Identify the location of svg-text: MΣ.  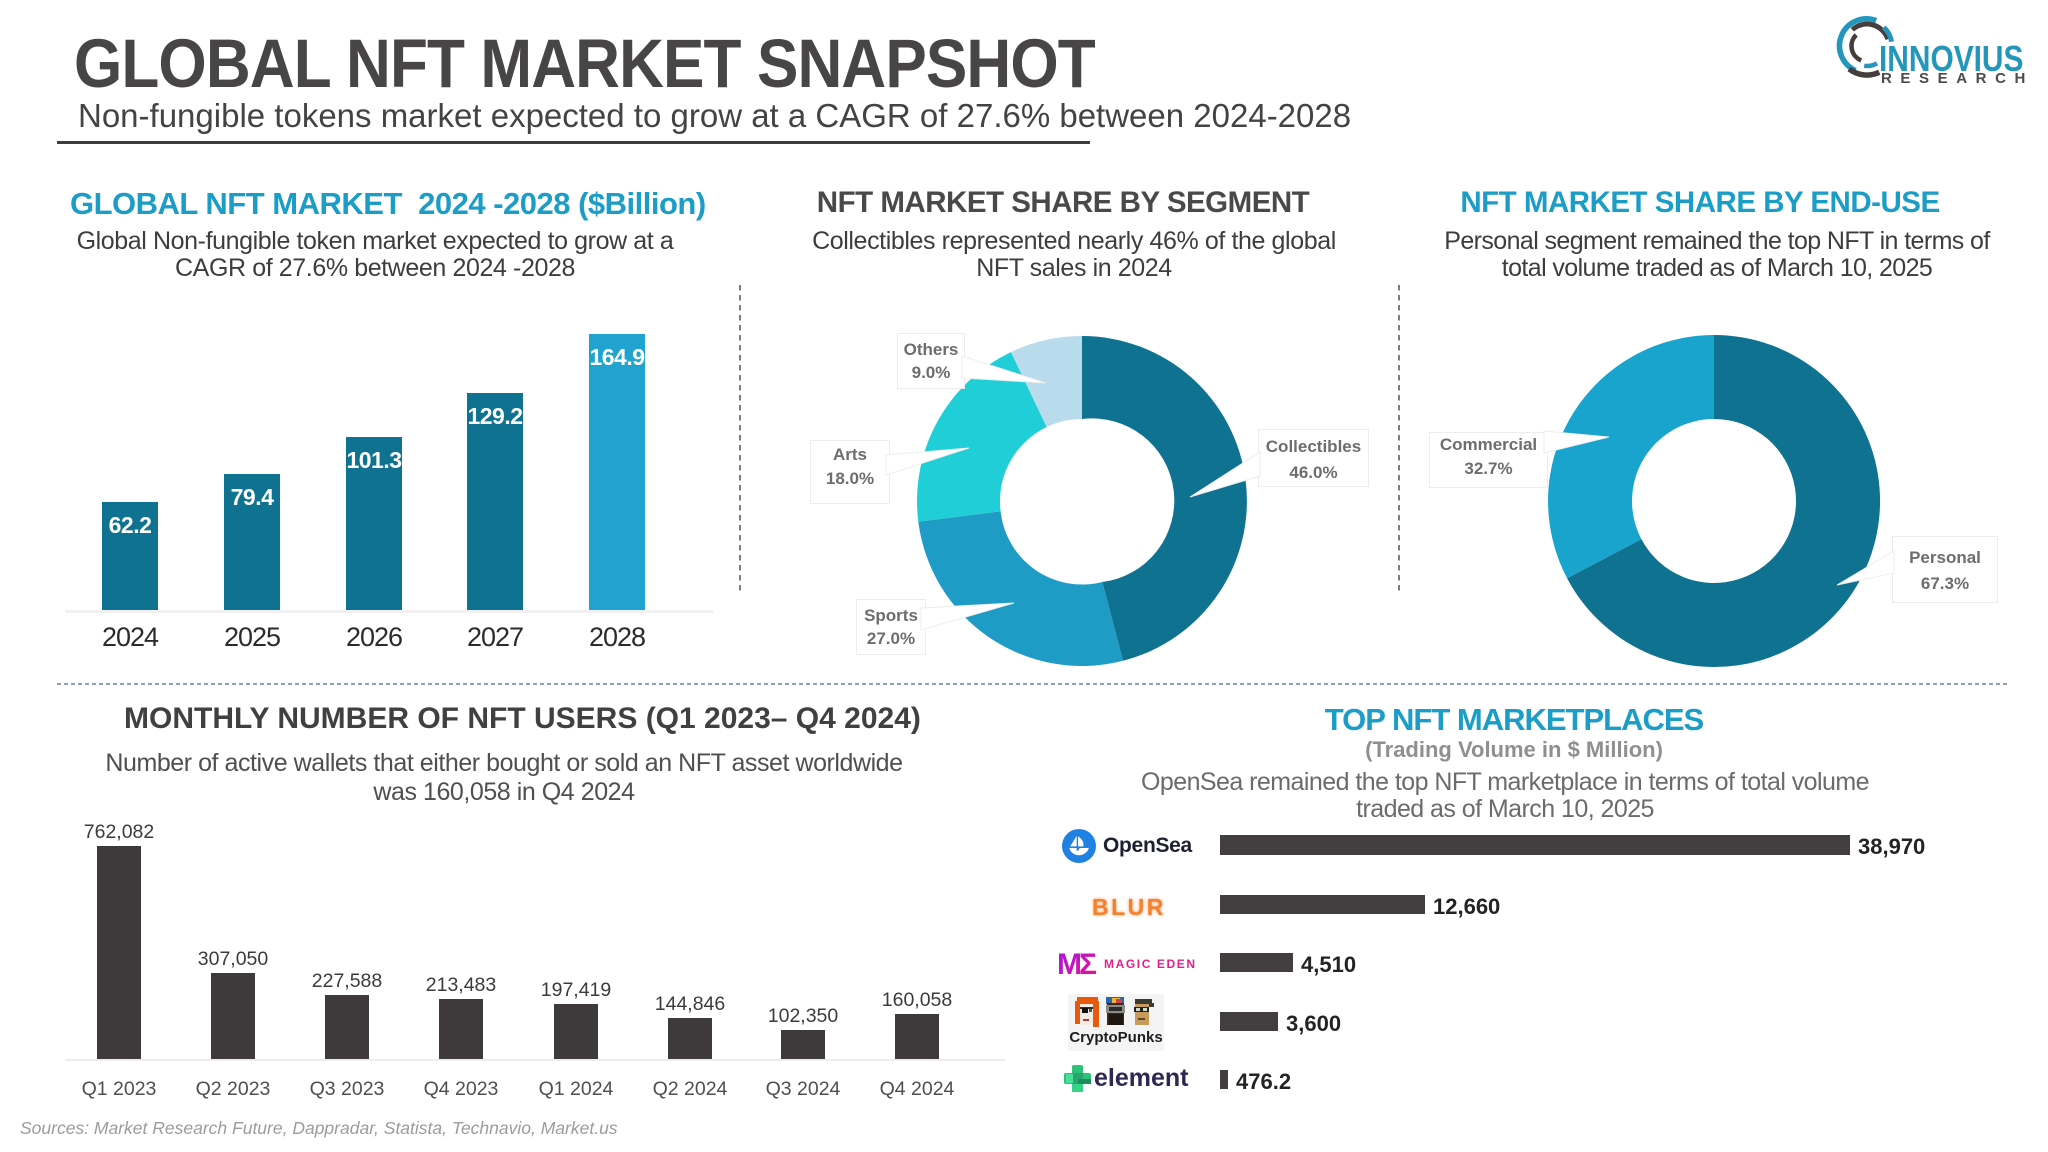
(1077, 964).